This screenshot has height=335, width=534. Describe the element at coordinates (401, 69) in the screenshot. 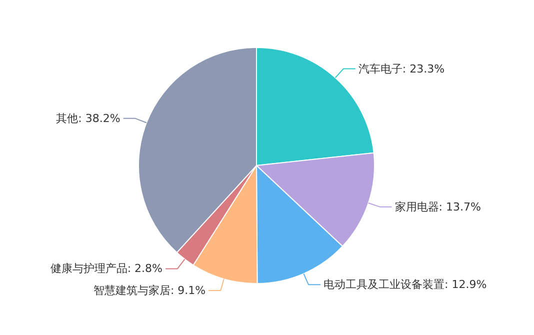

I see `slice-label: 汽车电子: 23.3%` at that location.